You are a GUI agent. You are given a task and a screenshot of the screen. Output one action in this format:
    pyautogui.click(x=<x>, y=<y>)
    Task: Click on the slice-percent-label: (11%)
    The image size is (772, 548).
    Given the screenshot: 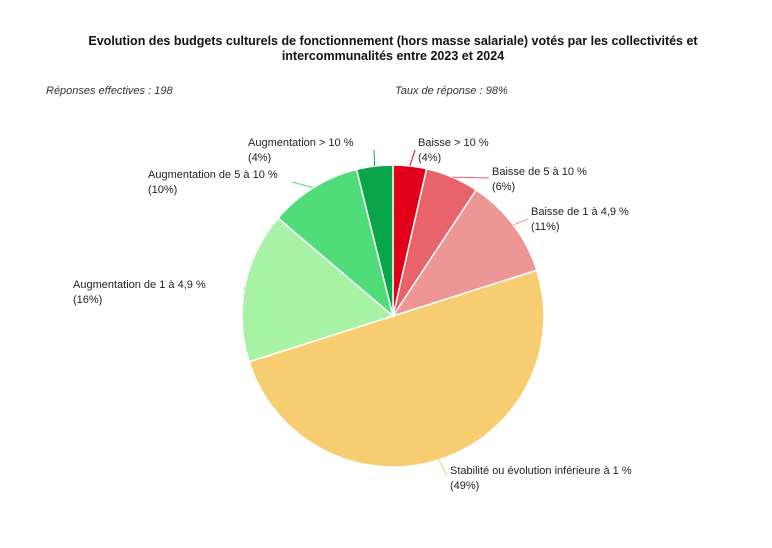 What is the action you would take?
    pyautogui.click(x=545, y=227)
    